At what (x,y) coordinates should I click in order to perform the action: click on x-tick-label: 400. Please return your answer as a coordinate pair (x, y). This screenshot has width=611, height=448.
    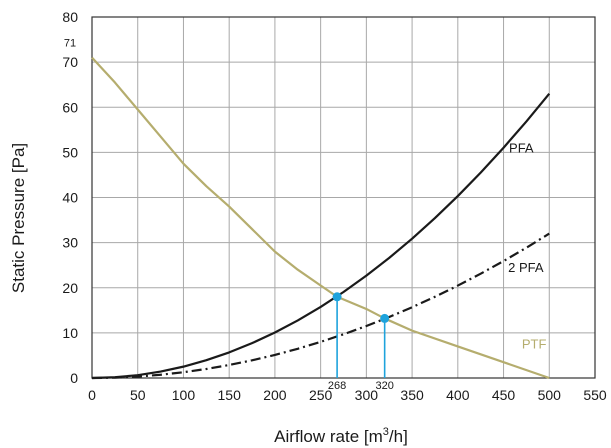
    Looking at the image, I should click on (458, 395).